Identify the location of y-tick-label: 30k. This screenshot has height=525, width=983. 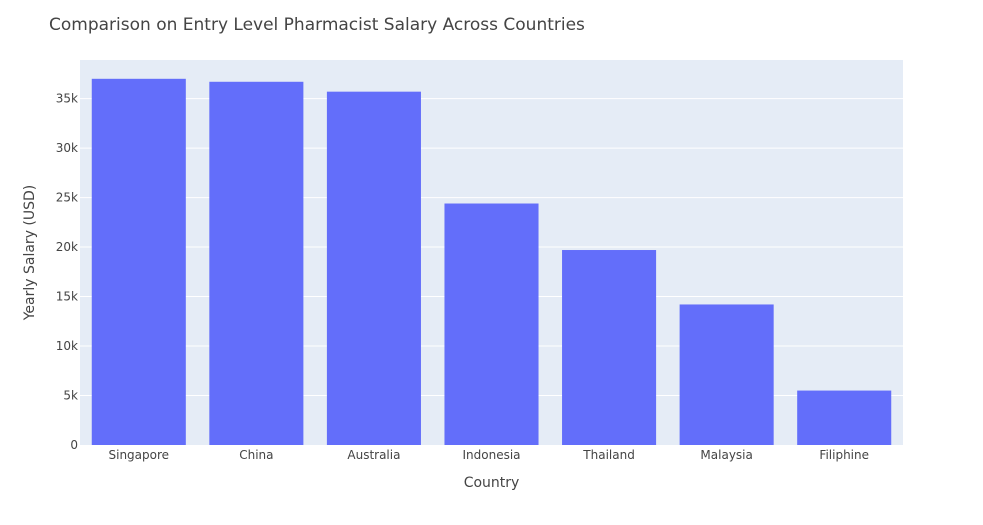
(67, 148).